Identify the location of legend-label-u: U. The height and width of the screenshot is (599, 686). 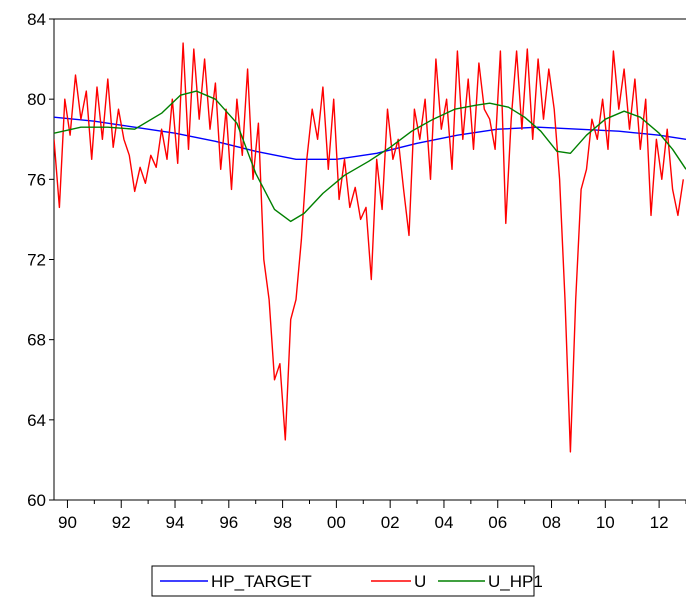
(420, 581).